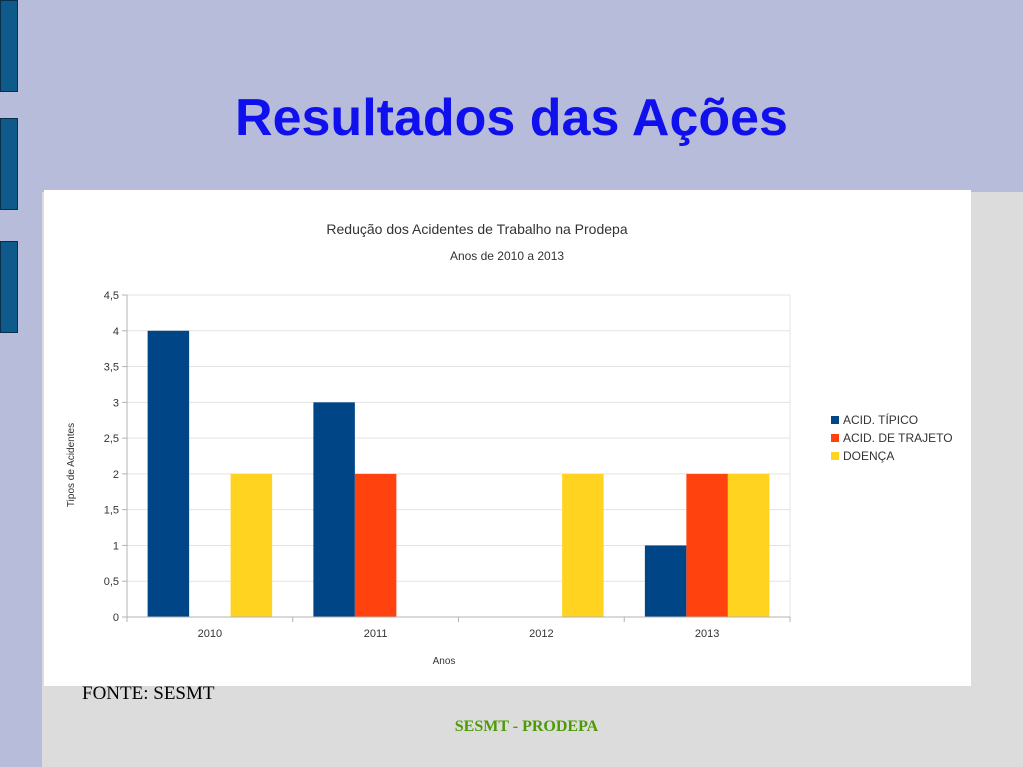 This screenshot has width=1023, height=767. What do you see at coordinates (71, 465) in the screenshot?
I see `y-axis-label: Tipos de Acidentes` at bounding box center [71, 465].